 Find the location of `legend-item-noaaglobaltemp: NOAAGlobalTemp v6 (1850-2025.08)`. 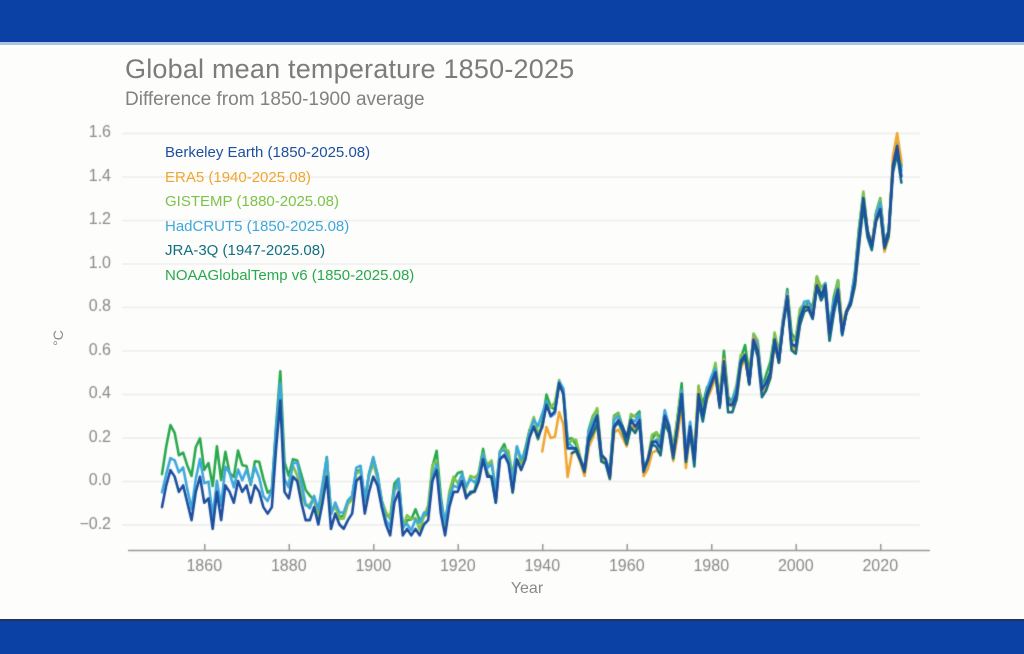

legend-item-noaaglobaltemp: NOAAGlobalTemp v6 (1850-2025.08) is located at coordinates (290, 275).